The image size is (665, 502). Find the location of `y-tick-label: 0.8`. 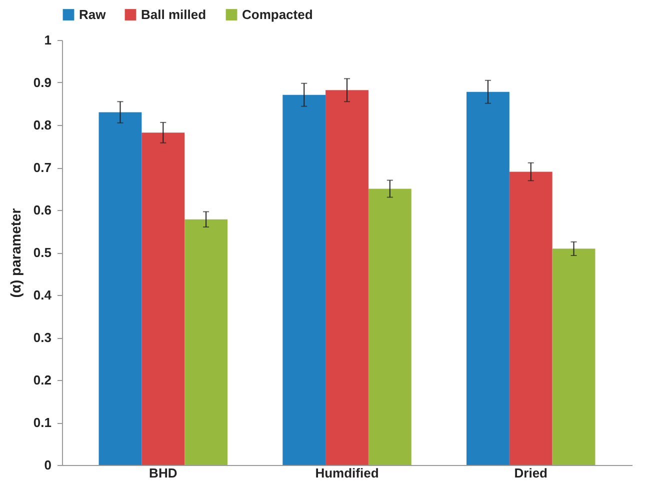

y-tick-label: 0.8 is located at coordinates (42, 125).